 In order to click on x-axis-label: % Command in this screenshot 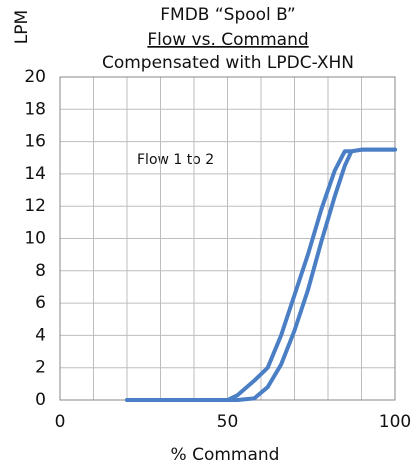, I will do `click(225, 455)`.